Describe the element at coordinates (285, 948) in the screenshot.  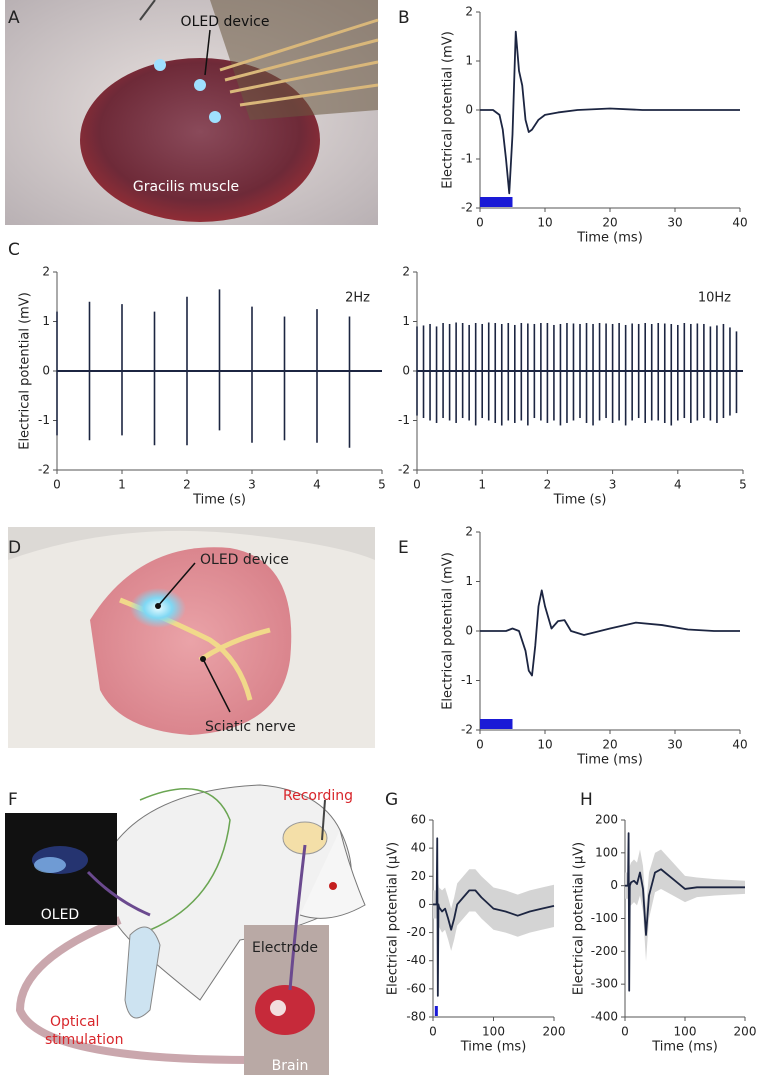
I see `illustration-label: Electrode` at that location.